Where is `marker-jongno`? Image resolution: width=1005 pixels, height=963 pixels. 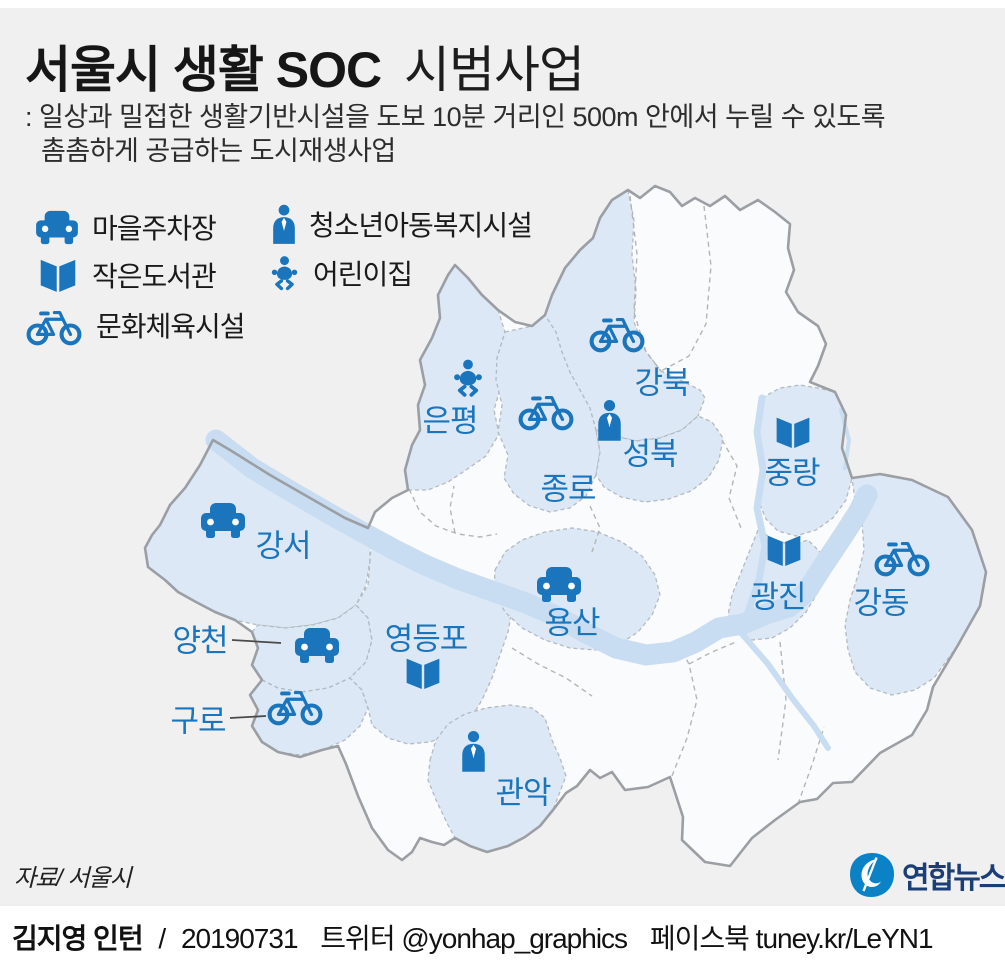 marker-jongno is located at coordinates (546, 410).